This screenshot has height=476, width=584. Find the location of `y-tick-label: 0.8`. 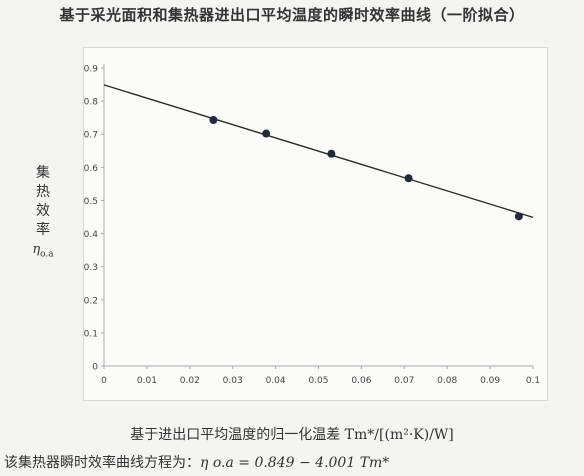

y-tick-label: 0.8 is located at coordinates (91, 103).